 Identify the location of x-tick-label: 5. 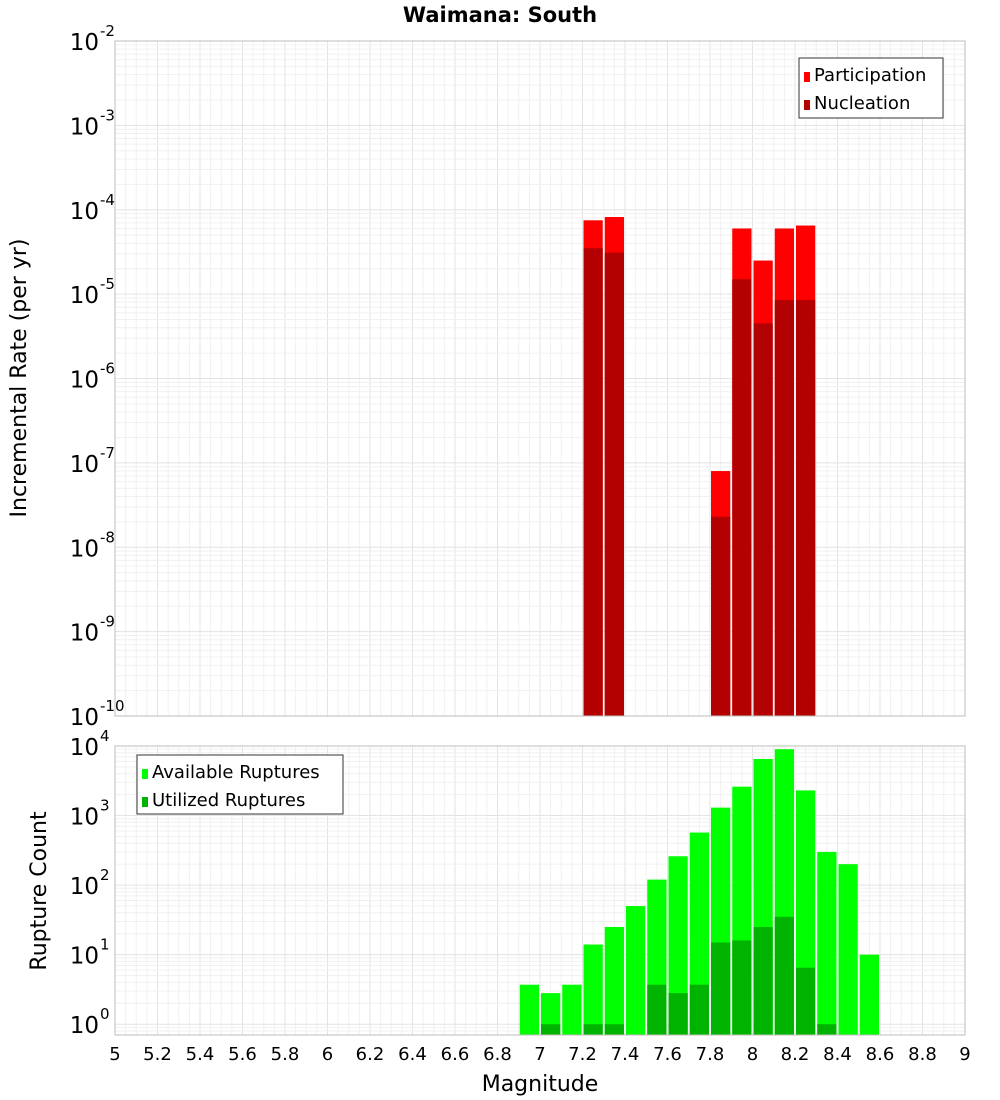
(114, 1054).